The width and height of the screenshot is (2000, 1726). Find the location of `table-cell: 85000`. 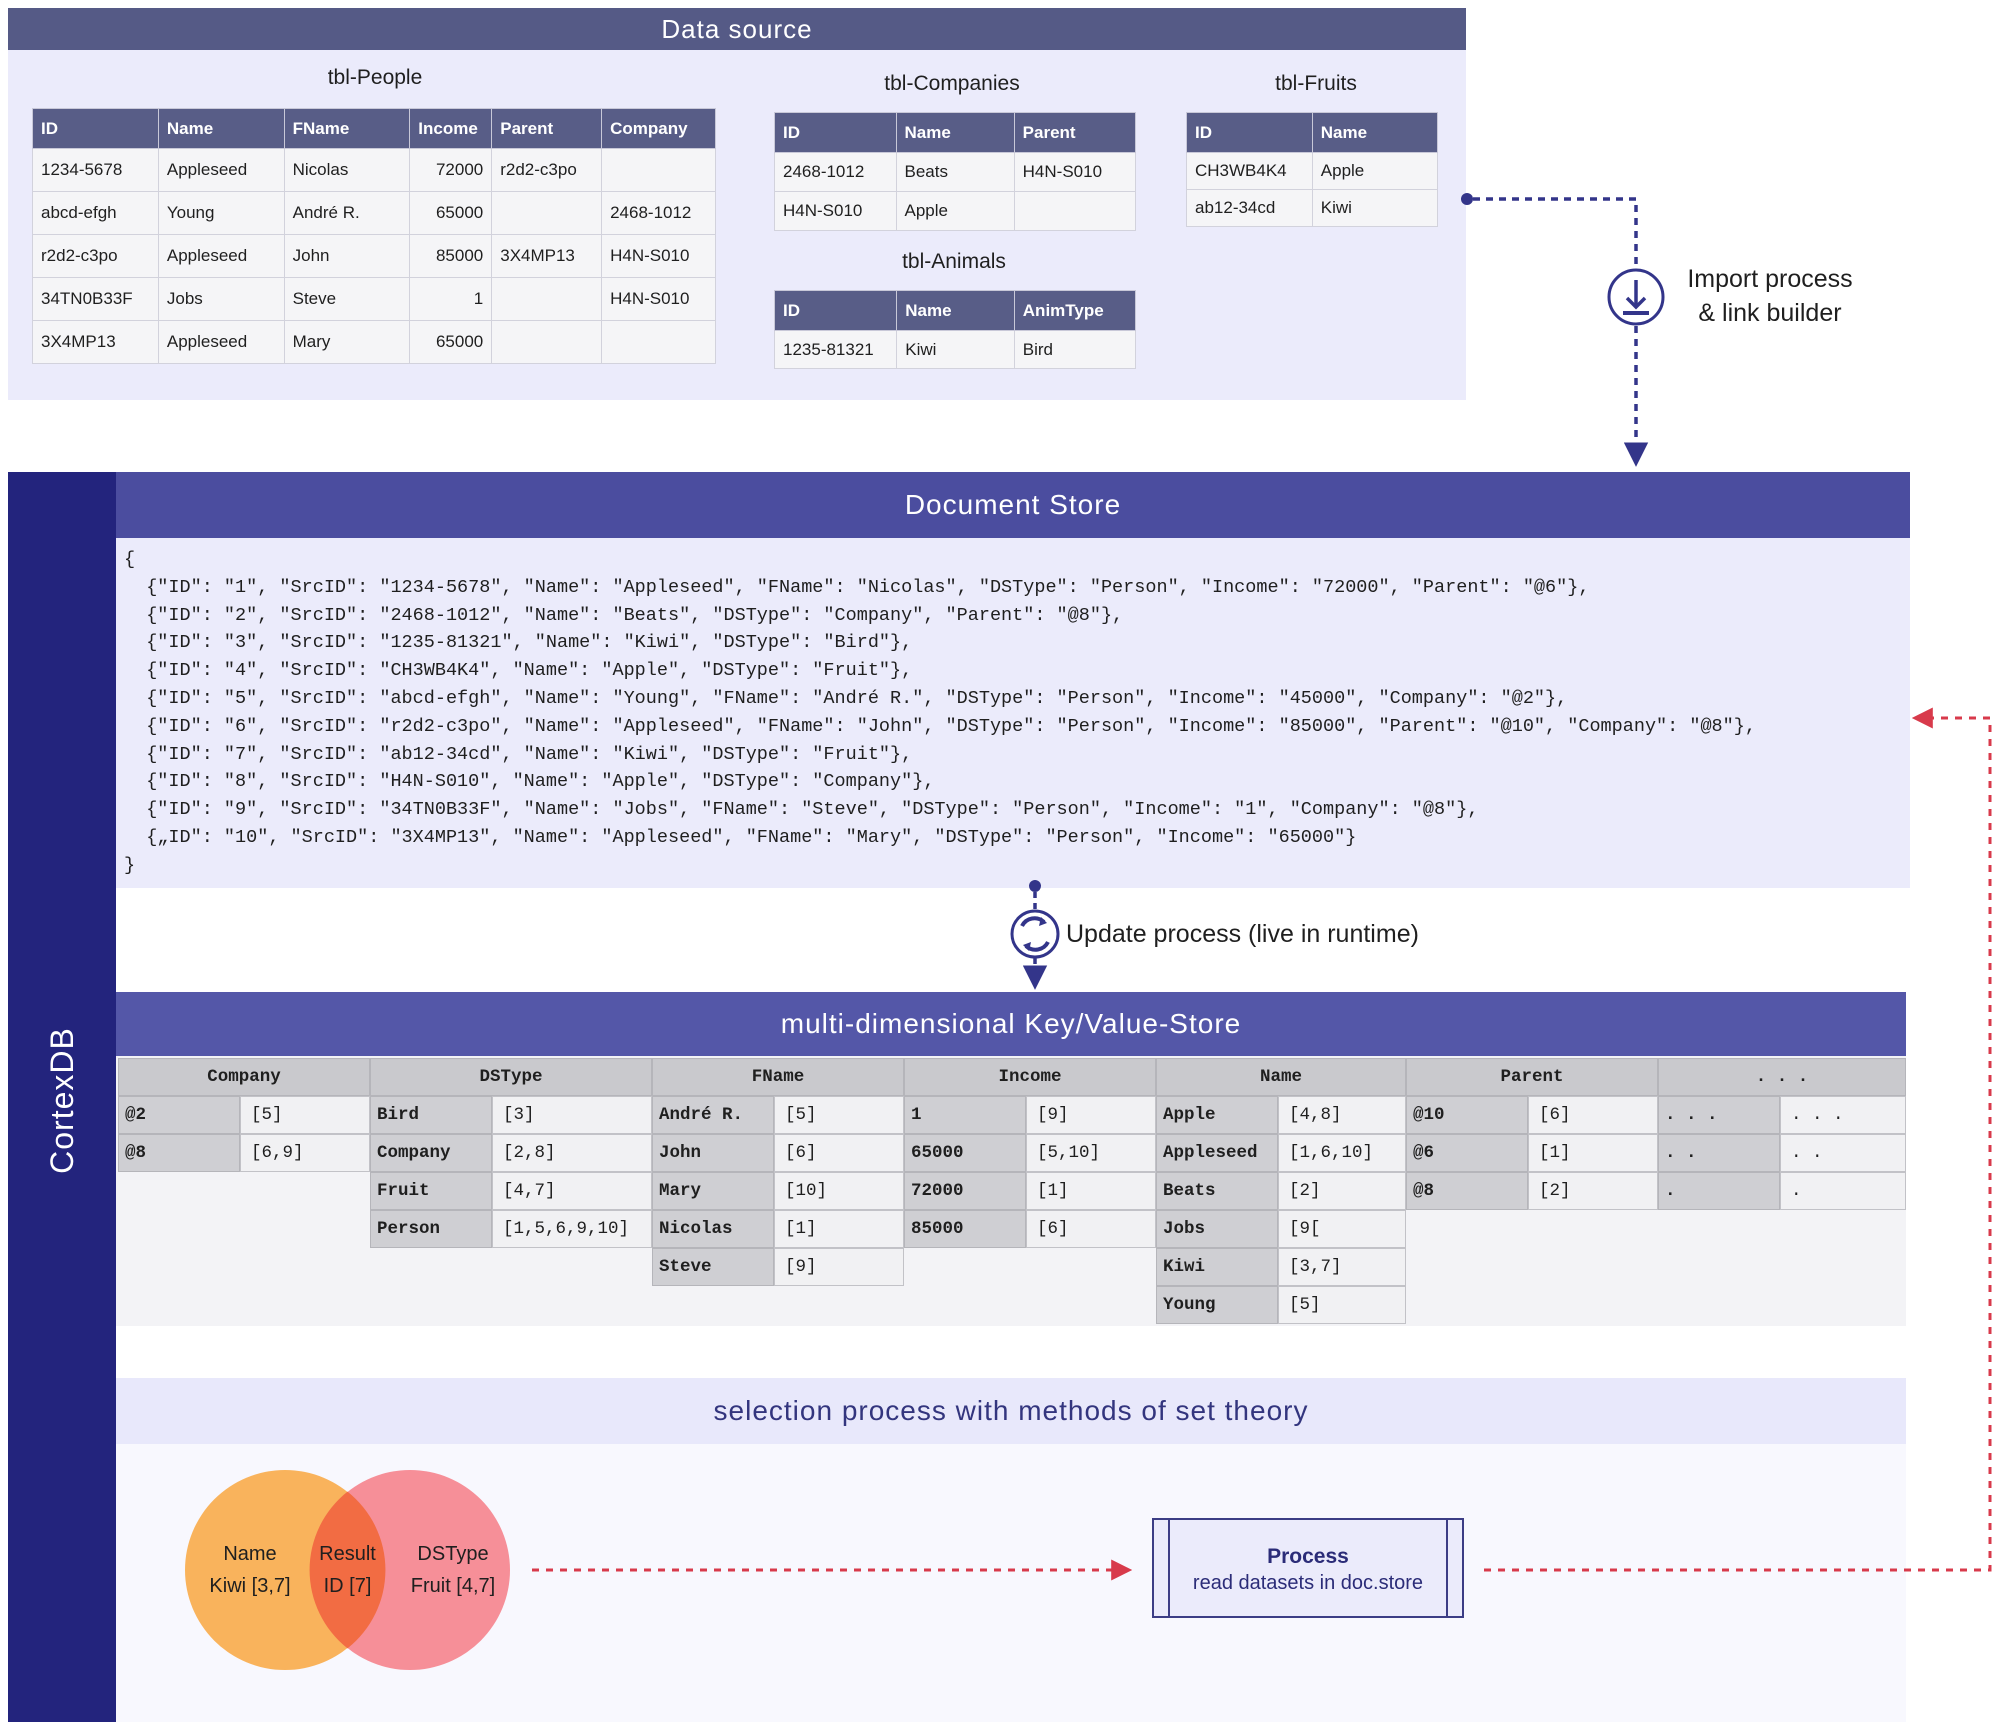

table-cell: 85000 is located at coordinates (451, 256).